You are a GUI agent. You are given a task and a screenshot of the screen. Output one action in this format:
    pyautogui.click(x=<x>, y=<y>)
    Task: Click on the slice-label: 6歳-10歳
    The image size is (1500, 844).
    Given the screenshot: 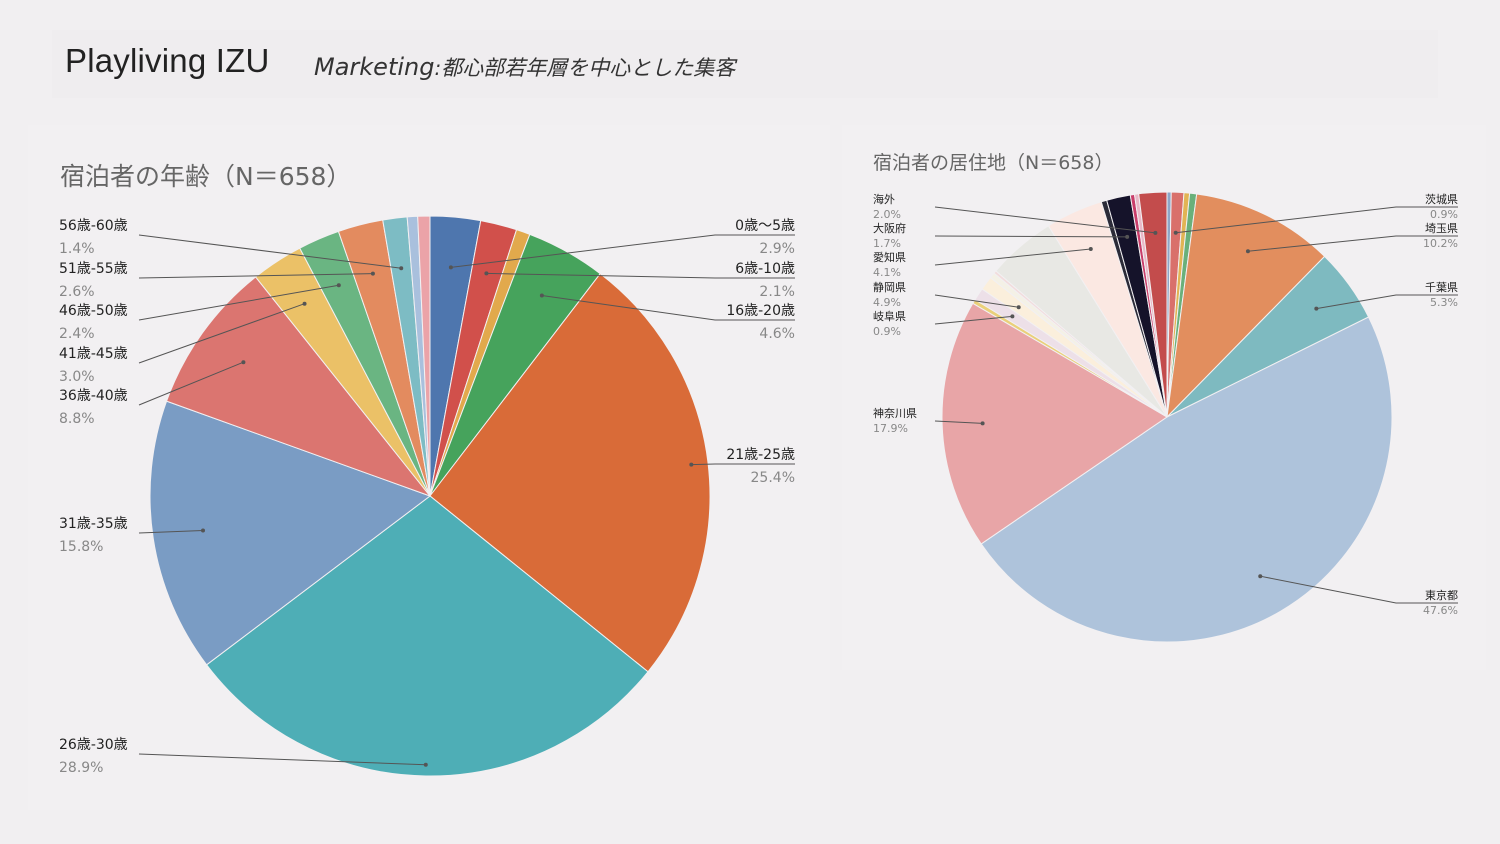 What is the action you would take?
    pyautogui.click(x=765, y=269)
    